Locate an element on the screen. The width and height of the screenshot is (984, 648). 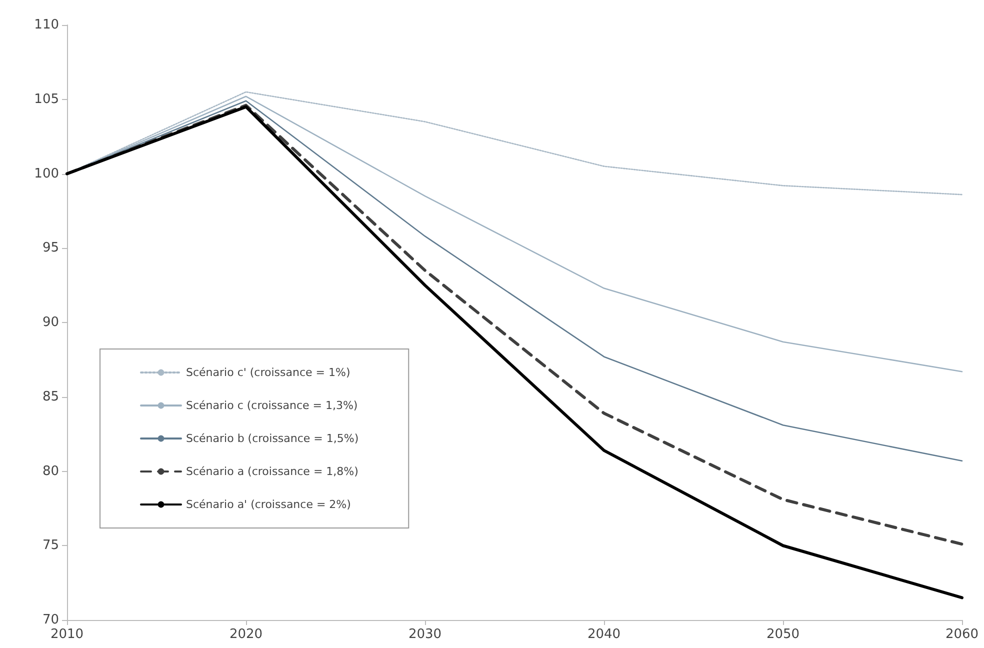
x-tick-label: 2010 is located at coordinates (67, 634).